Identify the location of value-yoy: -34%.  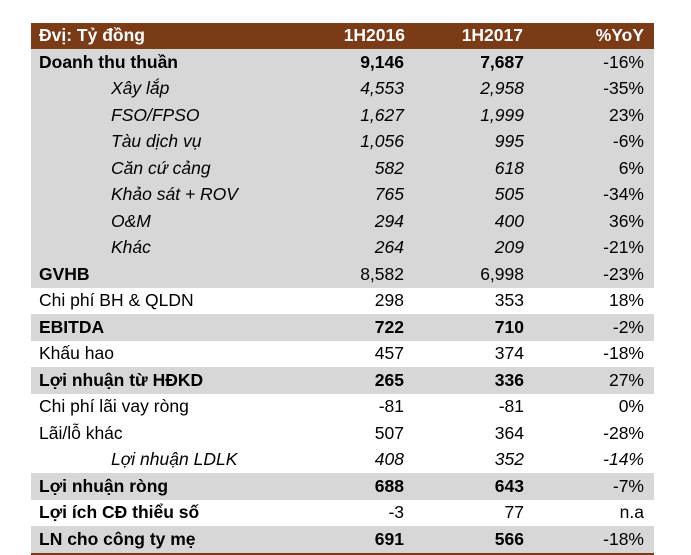
(623, 194).